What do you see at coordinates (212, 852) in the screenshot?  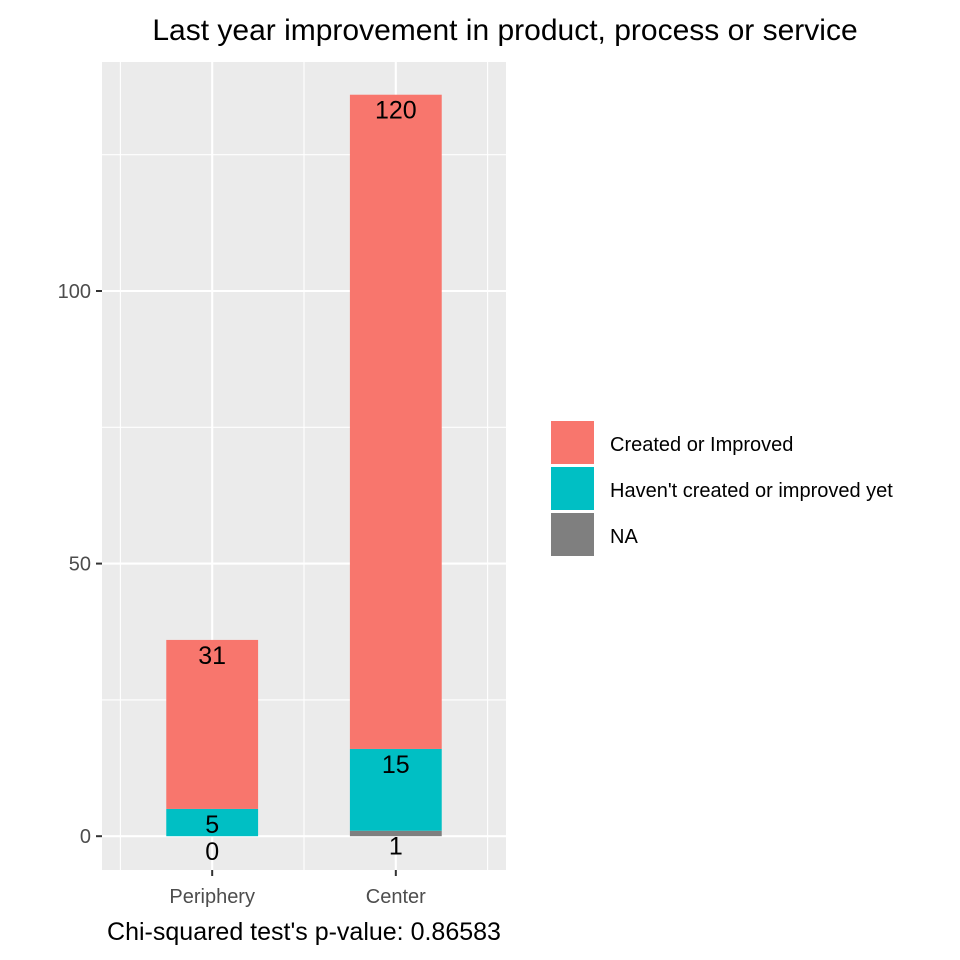 I see `data-label-periphery-na: 0` at bounding box center [212, 852].